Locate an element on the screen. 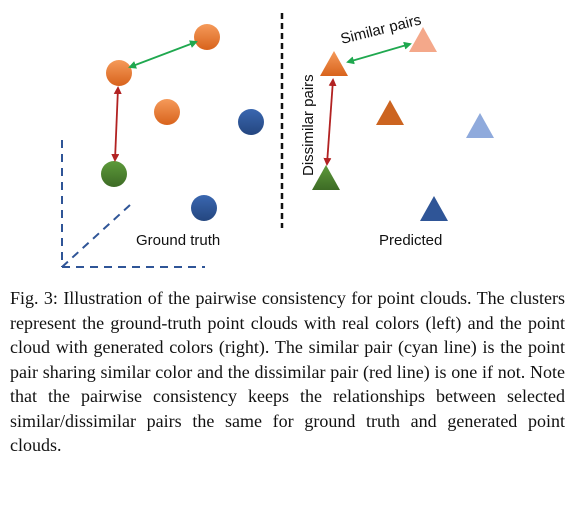 The width and height of the screenshot is (574, 509). ground-truth-label: Ground truth is located at coordinates (178, 240).